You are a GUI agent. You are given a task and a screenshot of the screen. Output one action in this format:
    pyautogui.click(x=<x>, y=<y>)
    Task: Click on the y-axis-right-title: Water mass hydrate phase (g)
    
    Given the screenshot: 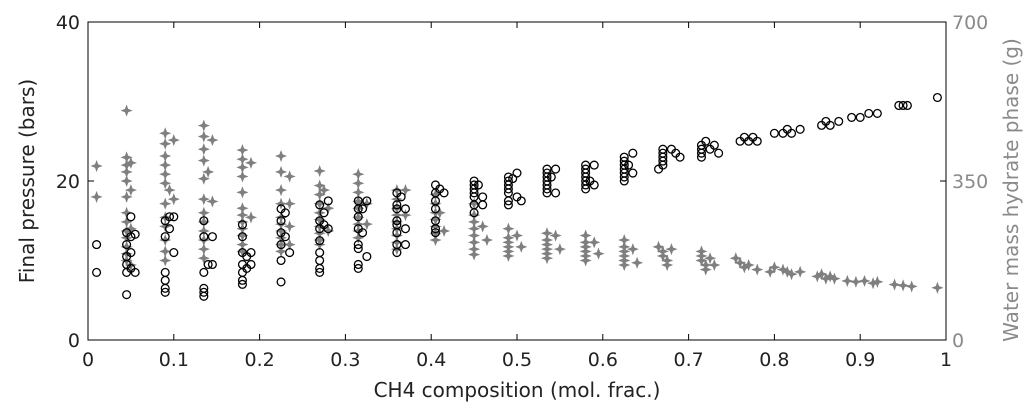 What is the action you would take?
    pyautogui.click(x=1011, y=190)
    